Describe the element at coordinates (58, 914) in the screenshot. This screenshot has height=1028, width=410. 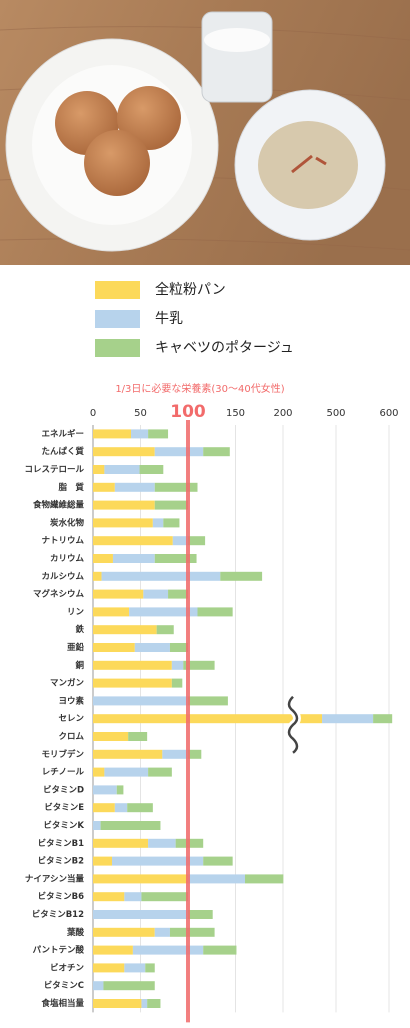
I see `category-label: ビタミンB12` at that location.